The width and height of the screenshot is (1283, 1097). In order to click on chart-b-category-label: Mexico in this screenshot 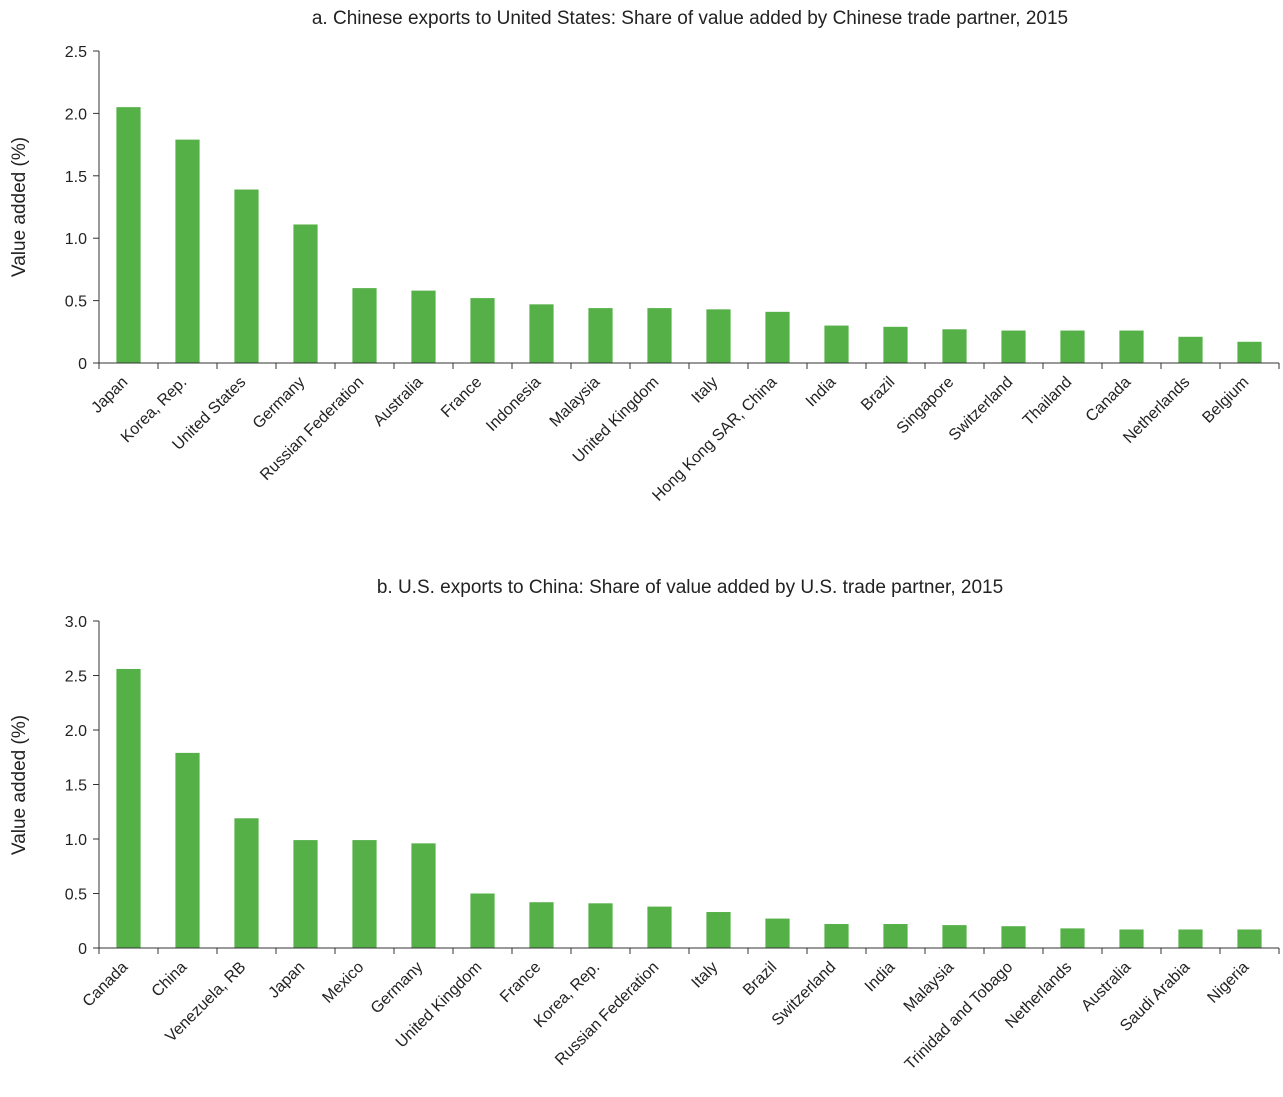, I will do `click(343, 983)`.